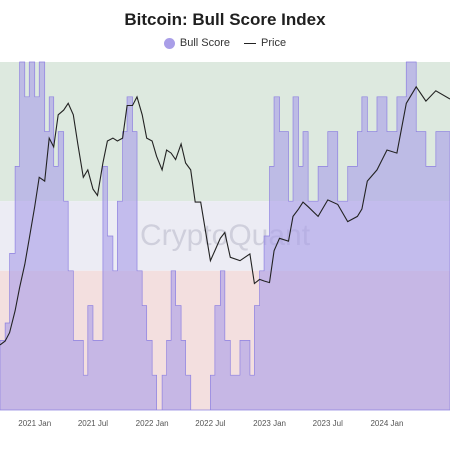  I want to click on legend: Bull Score Price, so click(225, 43).